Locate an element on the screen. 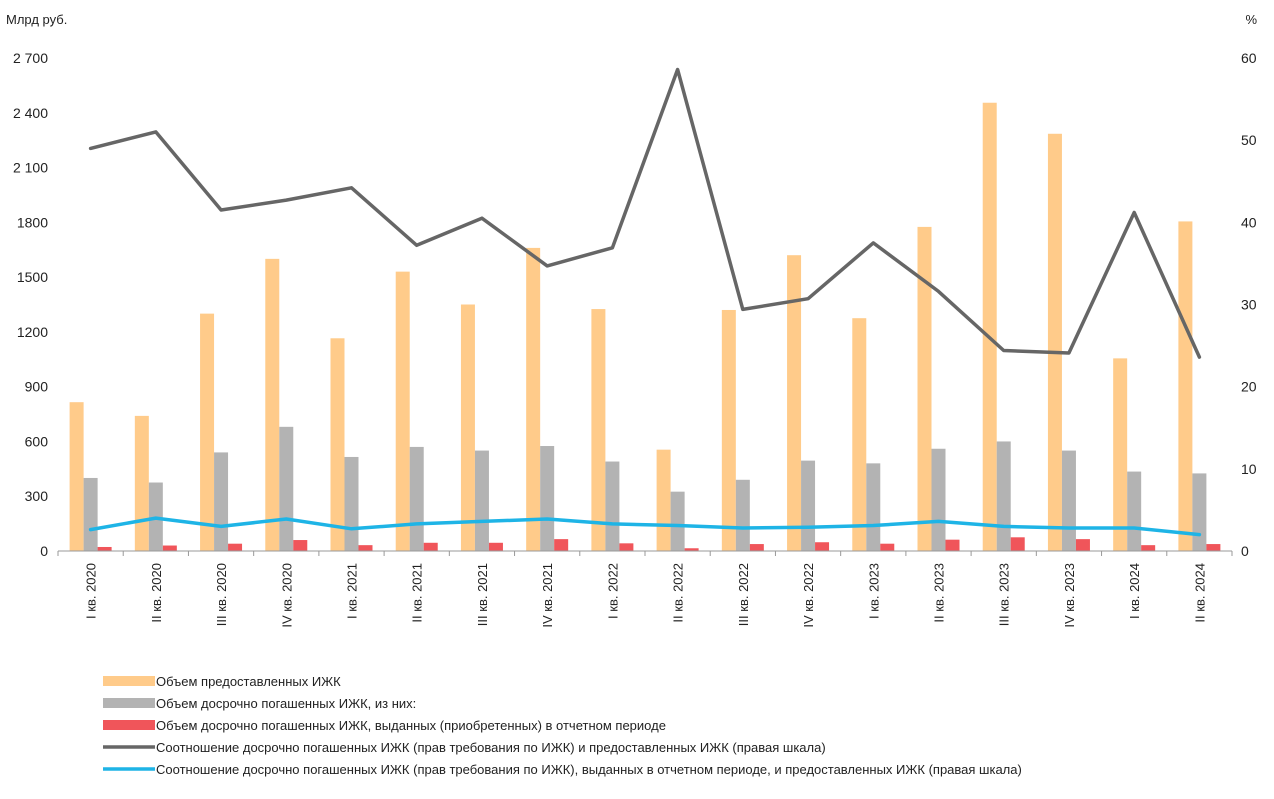 This screenshot has width=1274, height=799. left-tick-label: 0 is located at coordinates (44, 551).